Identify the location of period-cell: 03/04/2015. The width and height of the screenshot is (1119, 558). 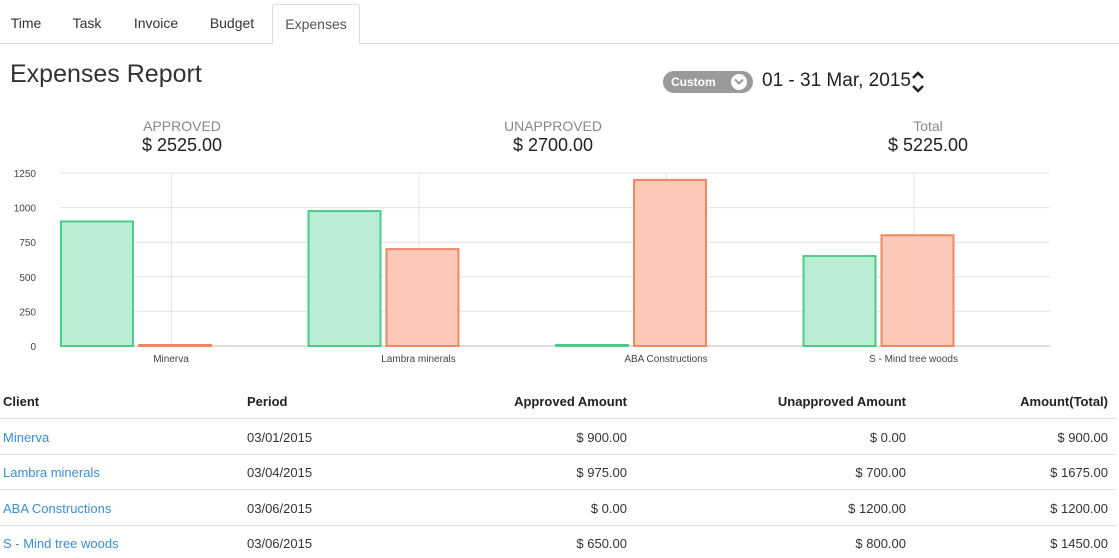
(280, 472).